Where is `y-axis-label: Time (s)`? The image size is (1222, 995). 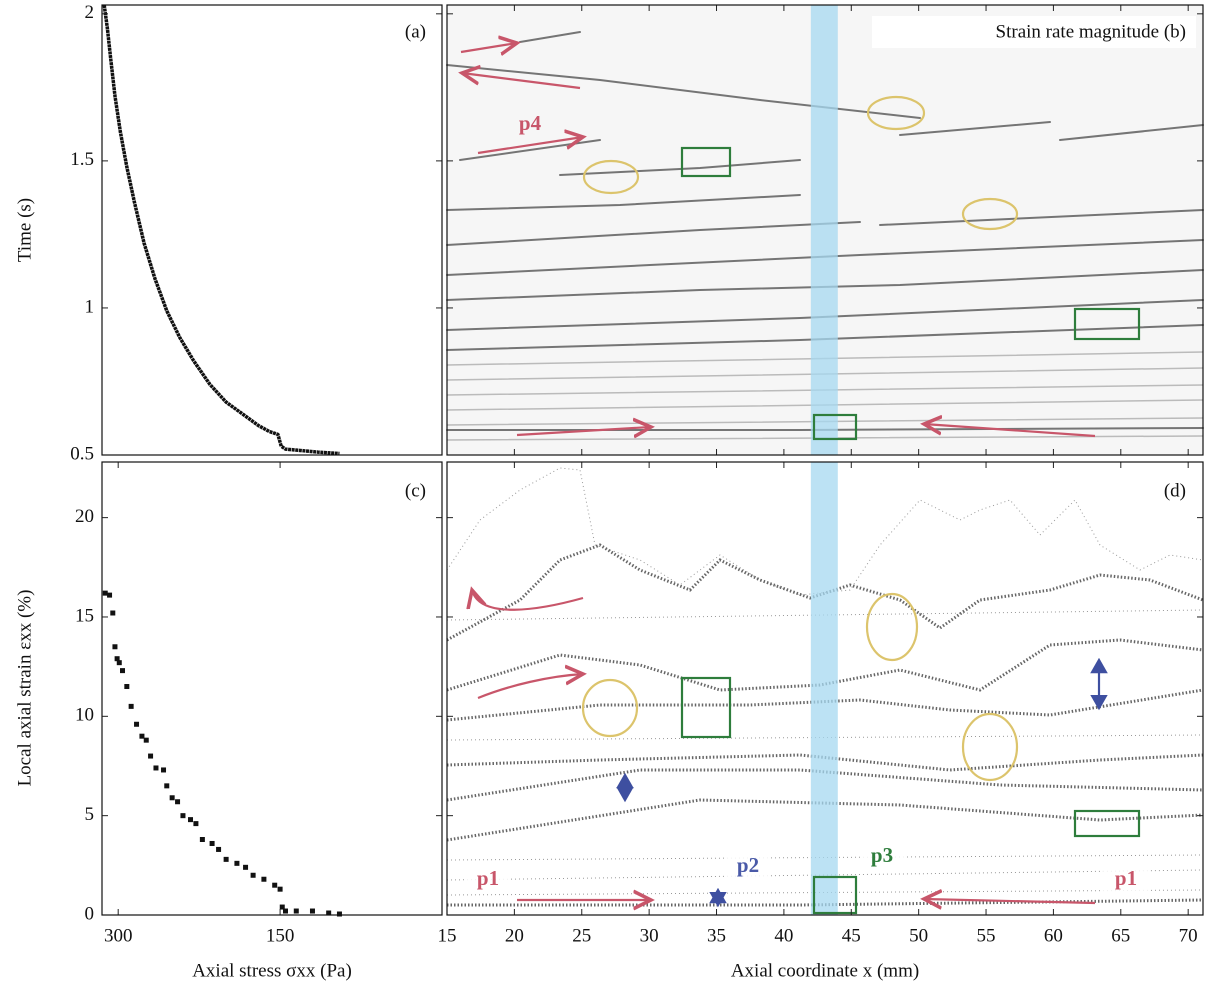
y-axis-label: Time (s) is located at coordinates (24, 230).